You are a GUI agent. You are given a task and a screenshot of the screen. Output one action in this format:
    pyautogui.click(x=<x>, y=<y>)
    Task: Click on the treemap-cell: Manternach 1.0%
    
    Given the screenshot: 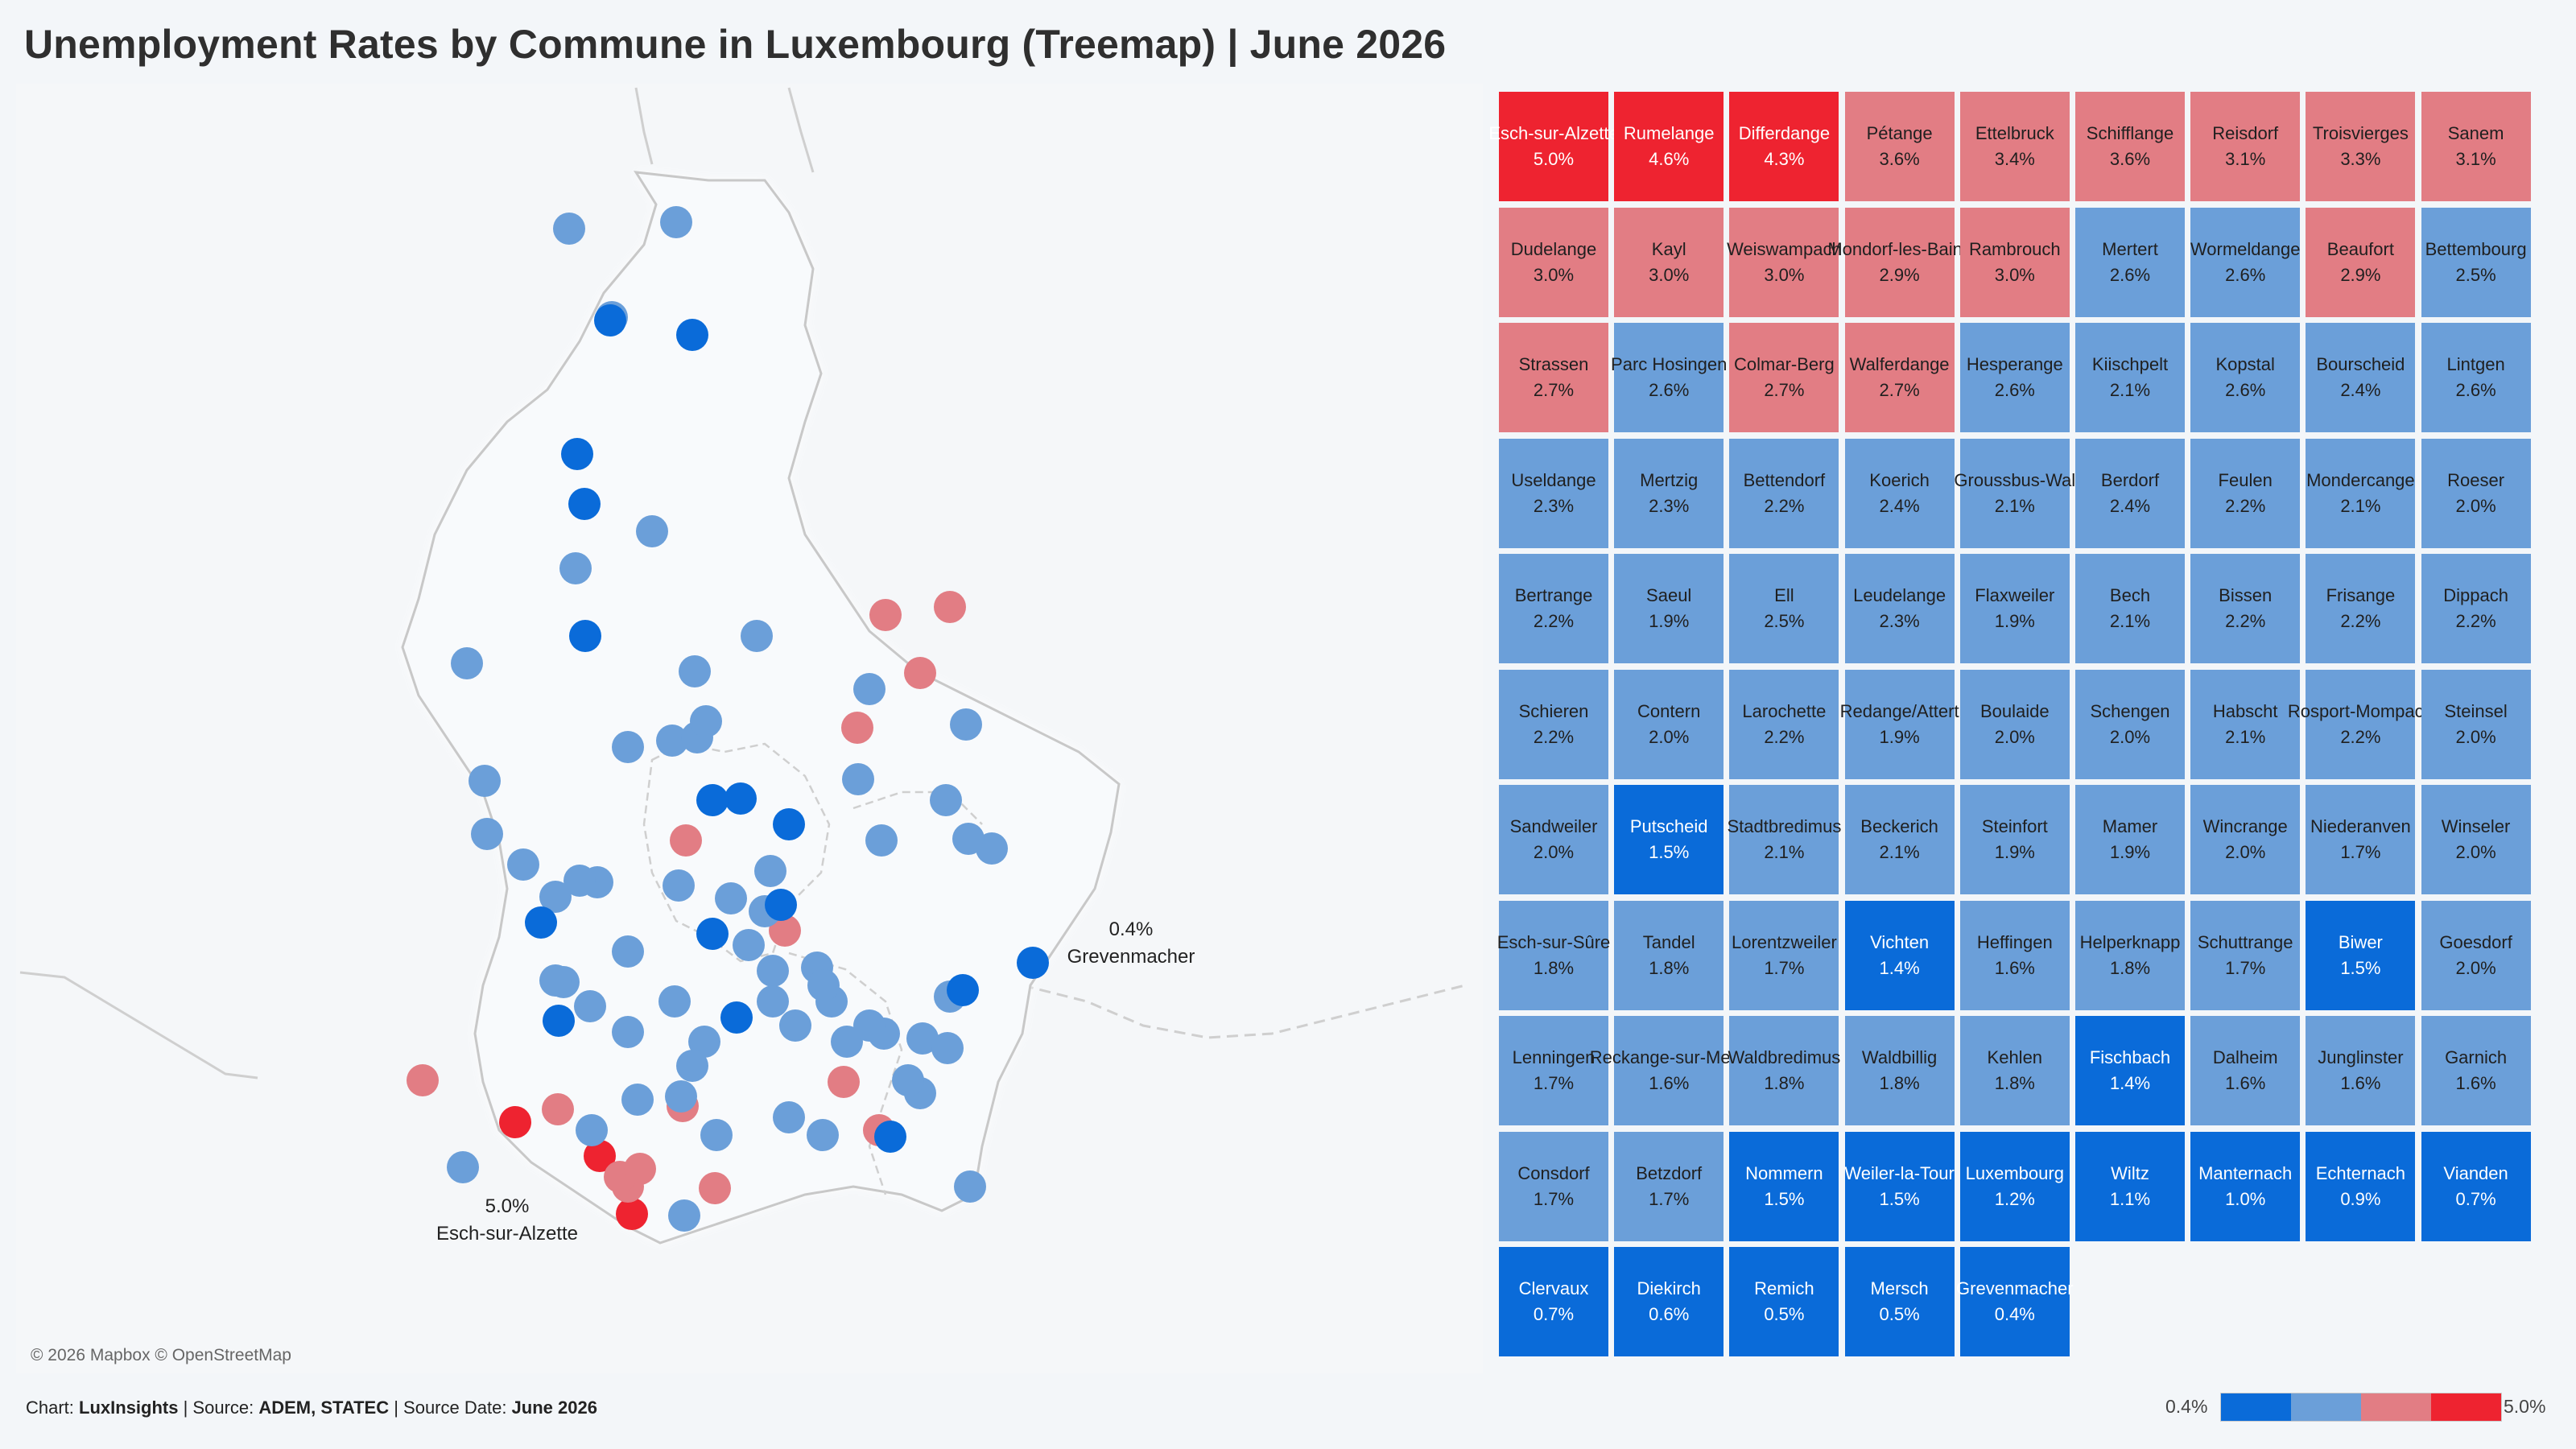 What is the action you would take?
    pyautogui.click(x=2245, y=1186)
    